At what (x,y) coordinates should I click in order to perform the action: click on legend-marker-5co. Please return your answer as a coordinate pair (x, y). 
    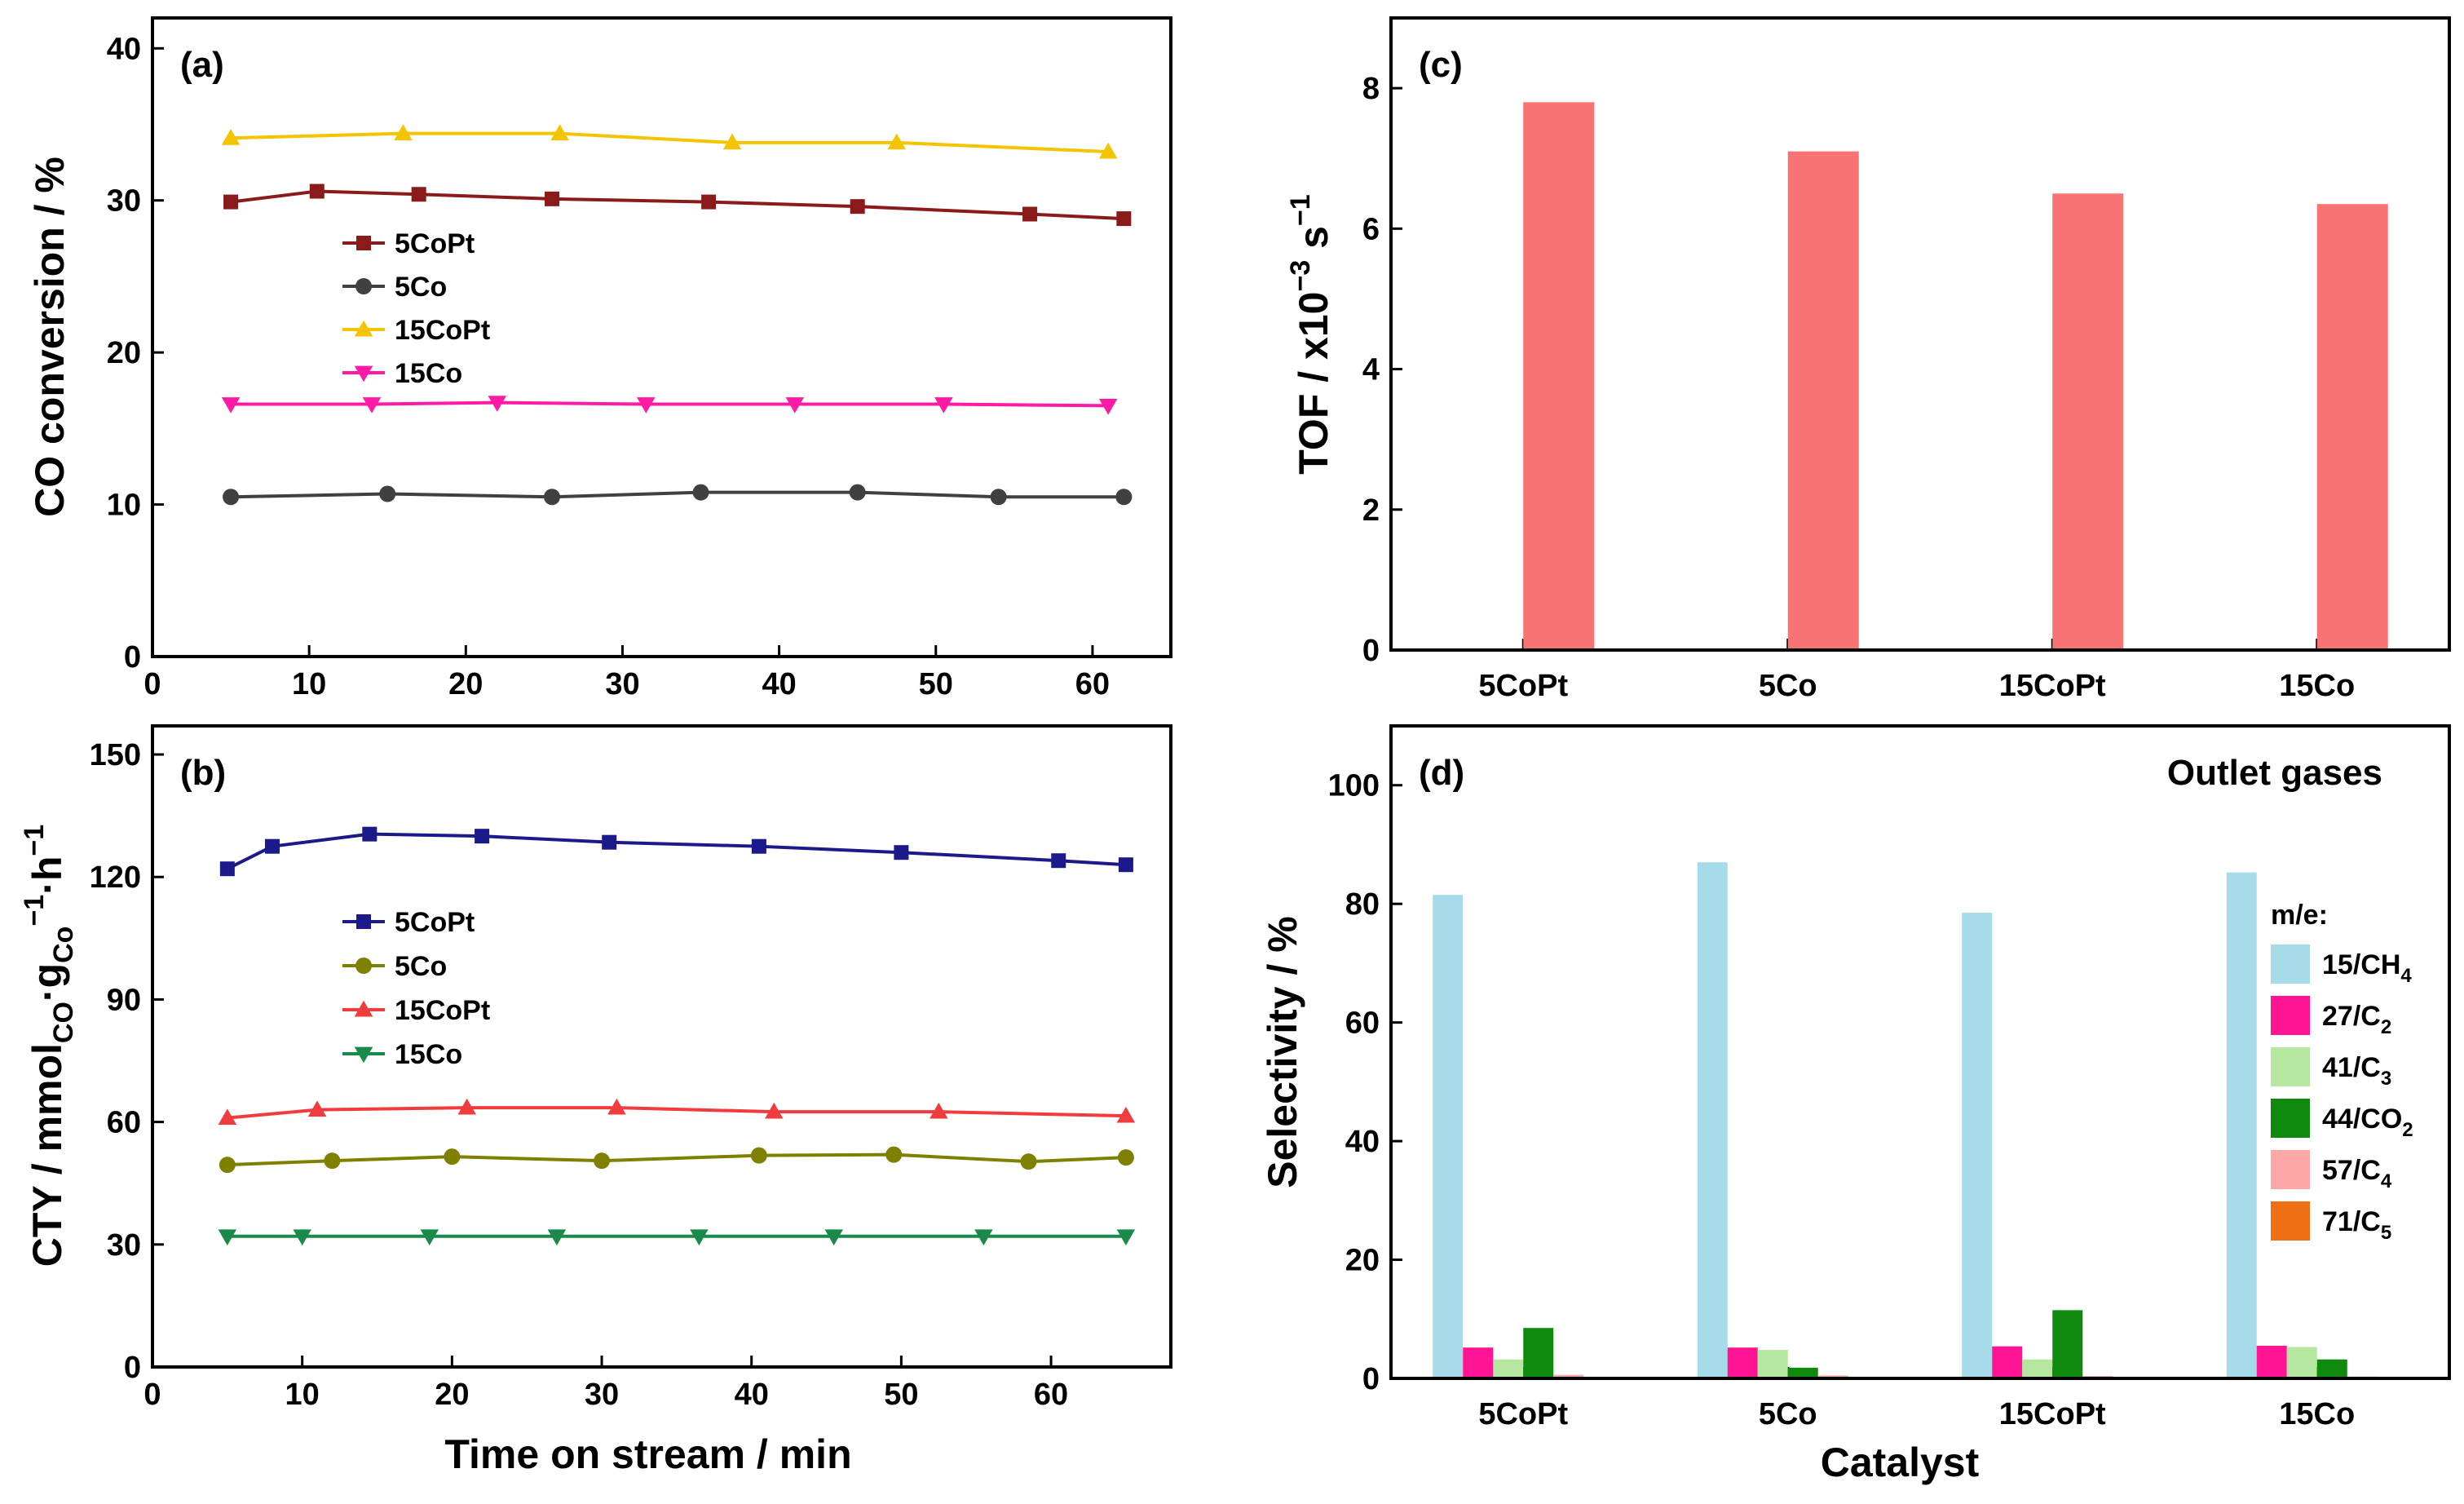
    Looking at the image, I should click on (363, 966).